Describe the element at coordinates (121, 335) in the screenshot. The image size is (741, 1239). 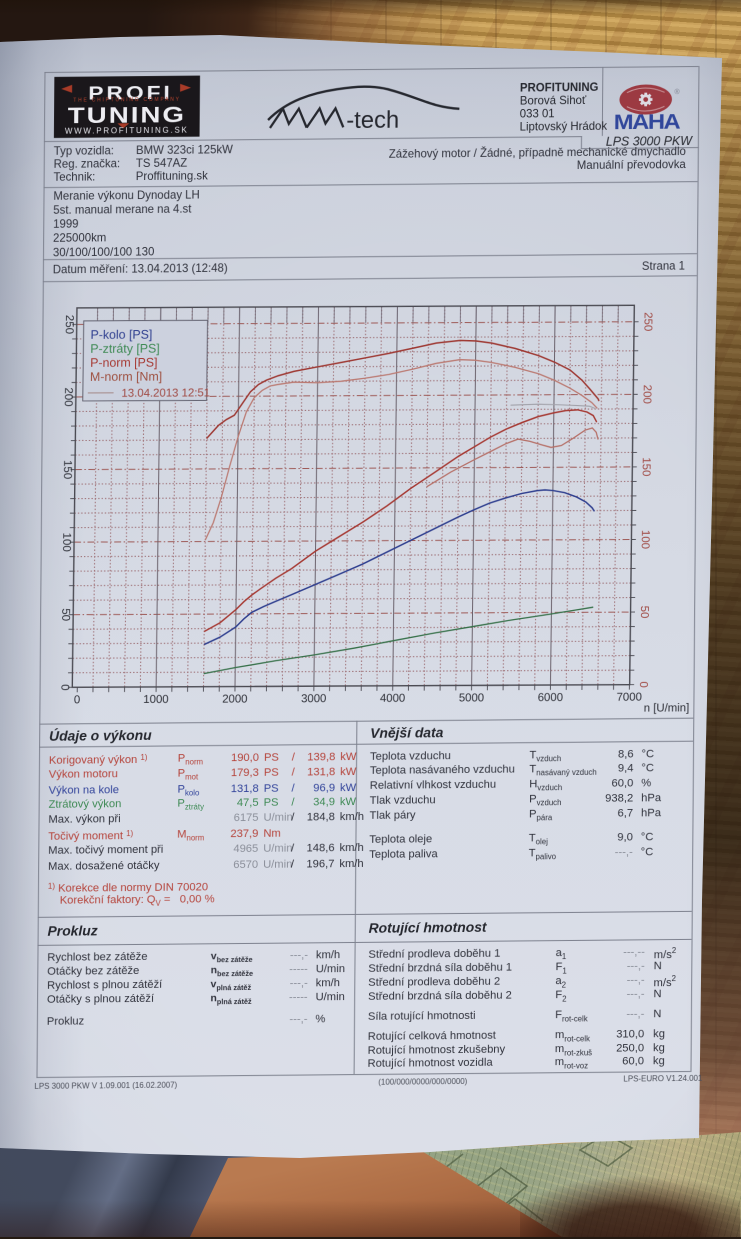
I see `svg-text: P-kolo [PS]` at that location.